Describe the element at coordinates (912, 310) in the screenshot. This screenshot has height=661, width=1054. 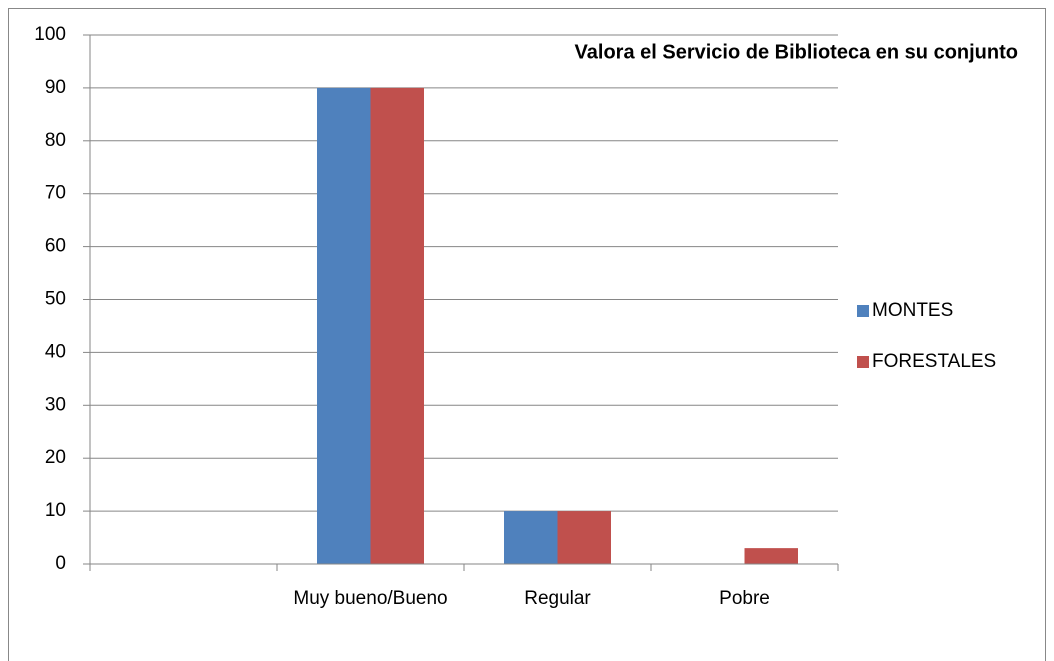
I see `legend-label: MONTES` at that location.